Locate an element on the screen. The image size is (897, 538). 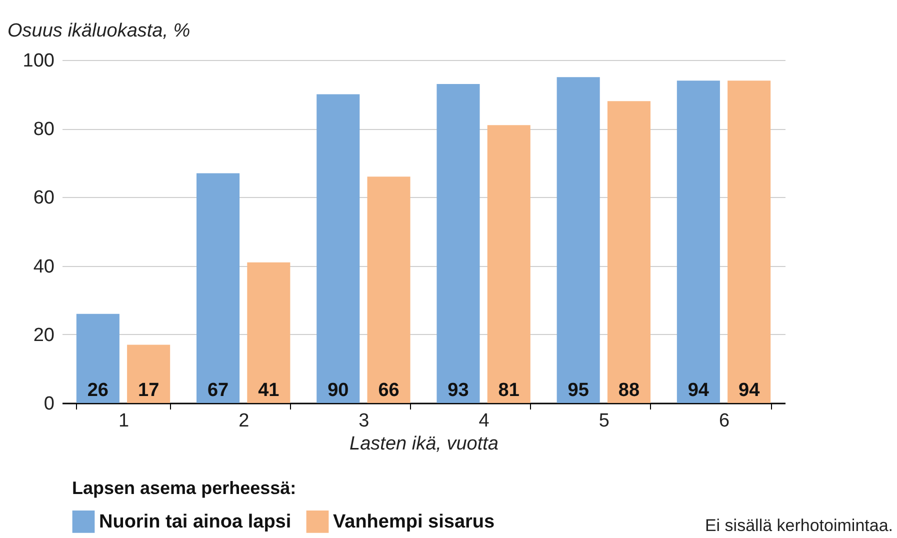
y-tick-label: 20 is located at coordinates (43, 335).